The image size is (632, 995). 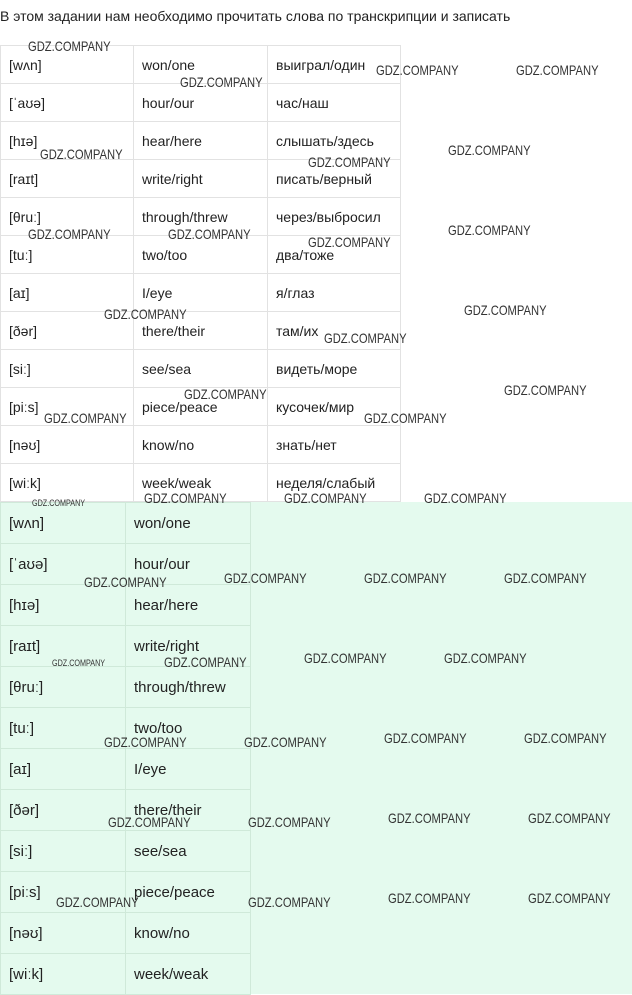 I want to click on table-cell: won/one, so click(x=188, y=523).